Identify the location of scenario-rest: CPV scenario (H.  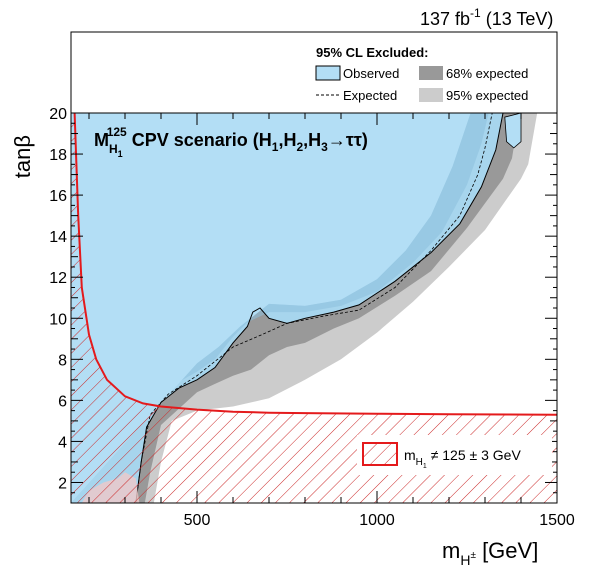
(199, 140).